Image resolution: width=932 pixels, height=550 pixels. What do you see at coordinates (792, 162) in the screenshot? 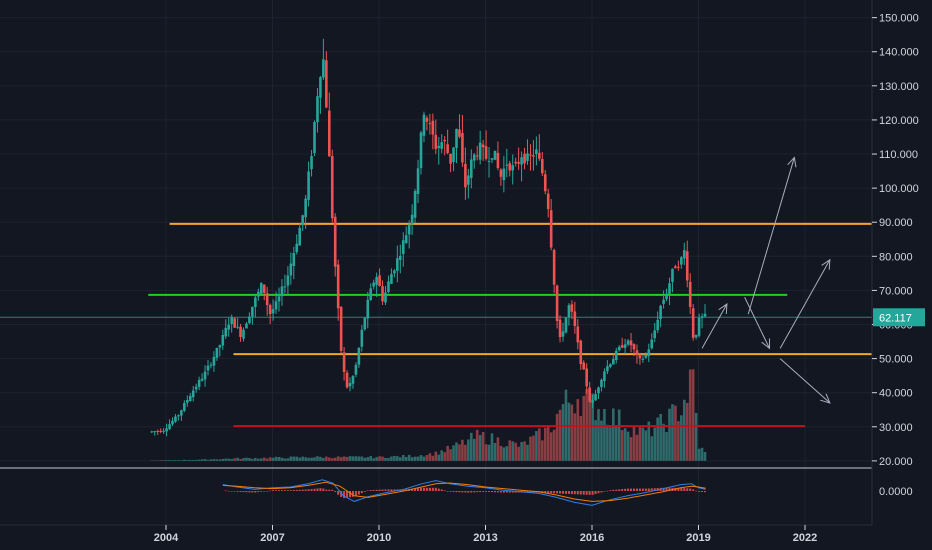
I see `projection-arrow-head` at bounding box center [792, 162].